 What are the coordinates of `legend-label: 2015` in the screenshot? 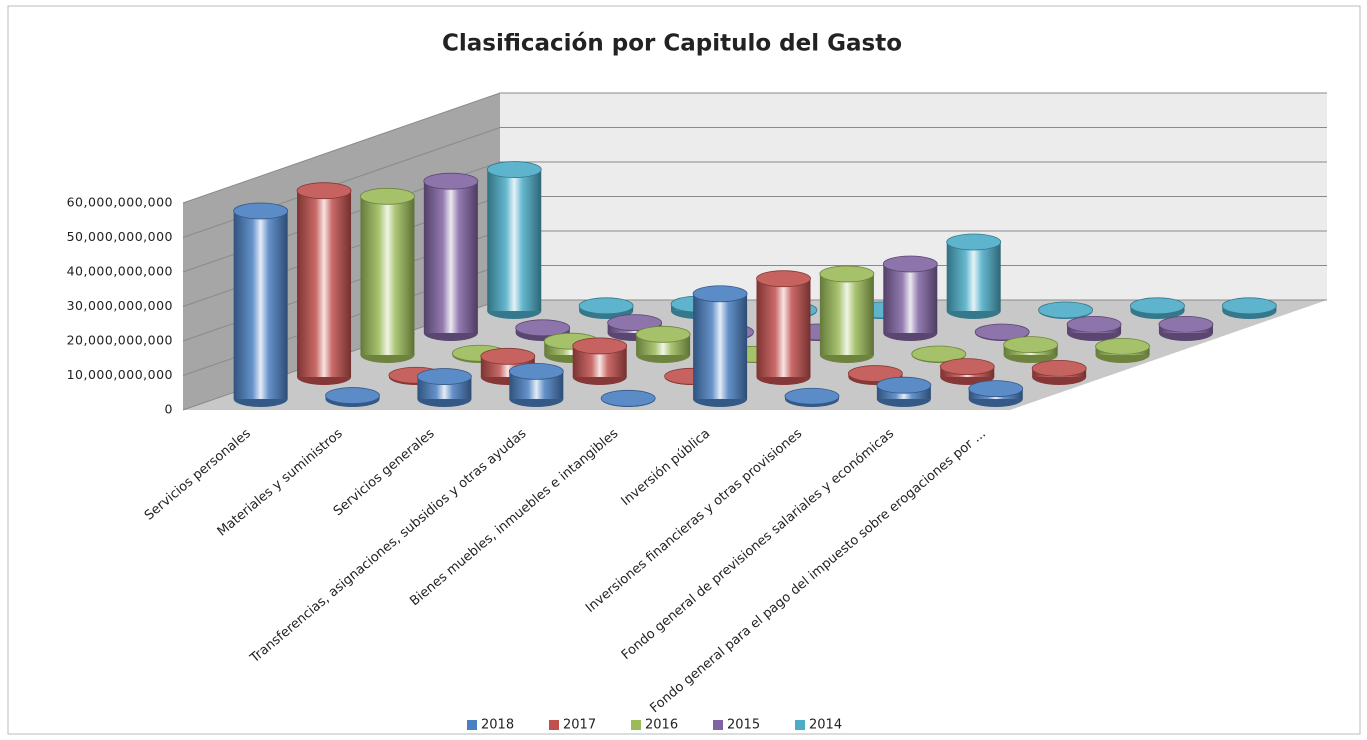 It's located at (743, 725).